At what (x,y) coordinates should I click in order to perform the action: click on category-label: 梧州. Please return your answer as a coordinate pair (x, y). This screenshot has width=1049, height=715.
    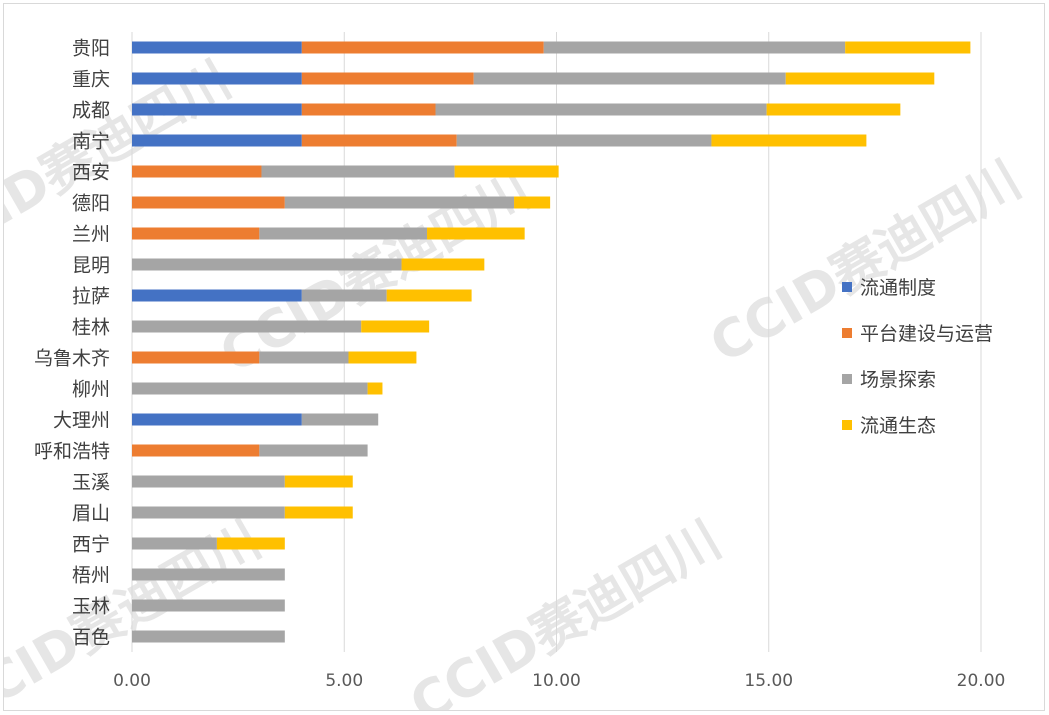
    Looking at the image, I should click on (91, 576).